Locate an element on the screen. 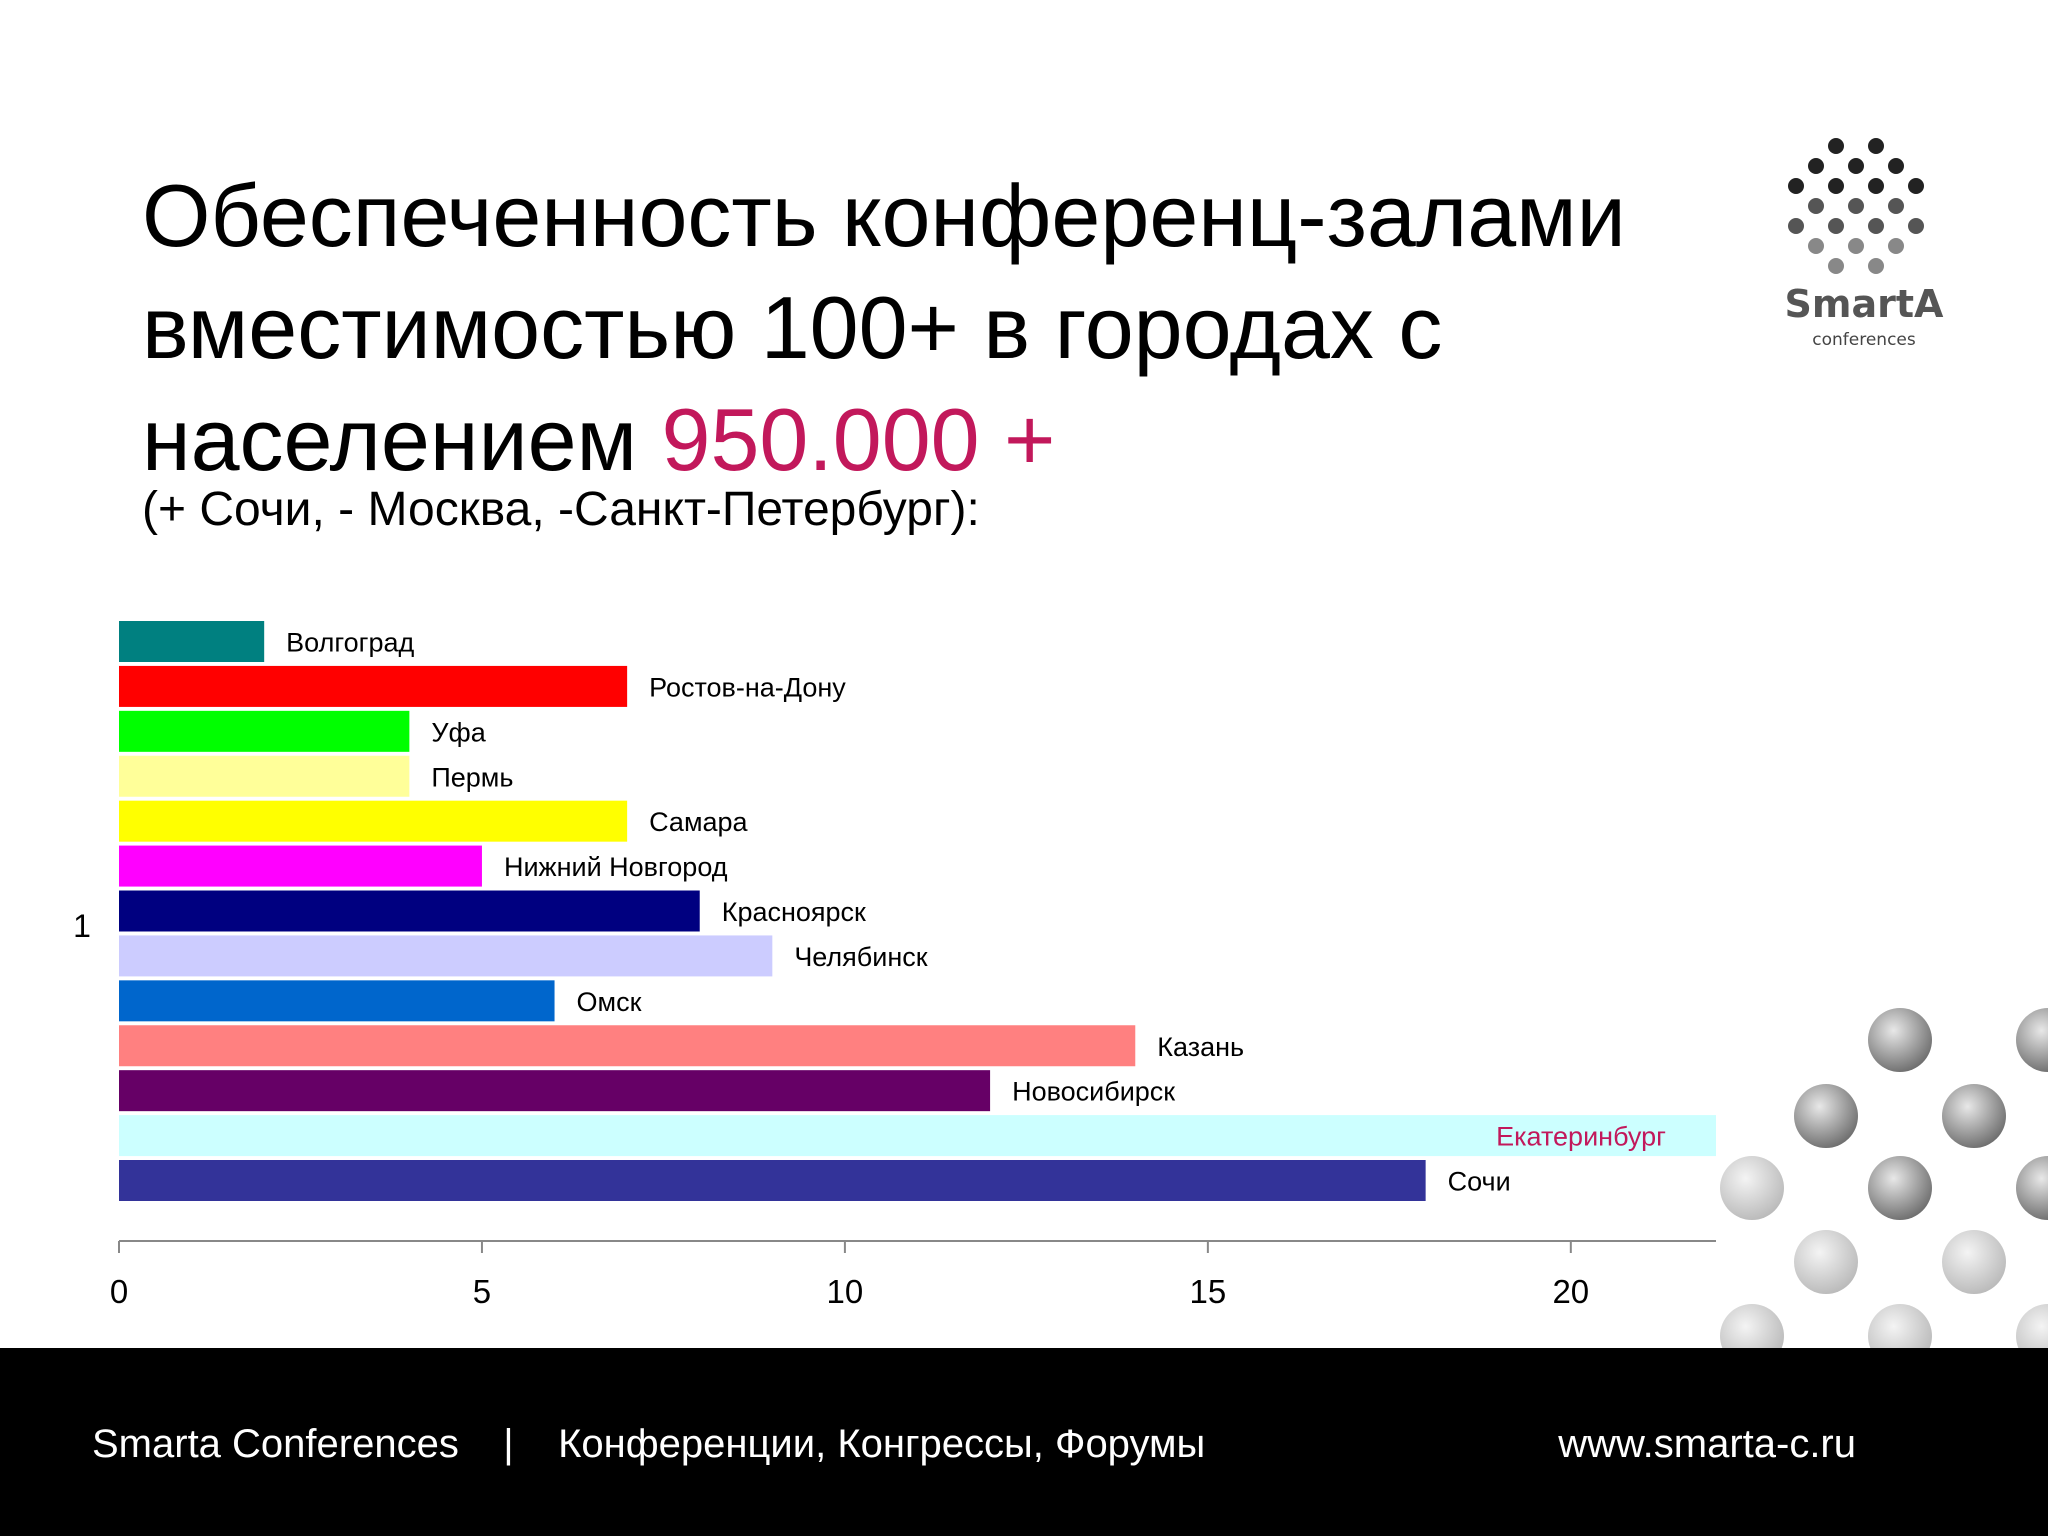 This screenshot has width=2048, height=1536. bar-label-12: Екатеринбург is located at coordinates (1581, 1137).